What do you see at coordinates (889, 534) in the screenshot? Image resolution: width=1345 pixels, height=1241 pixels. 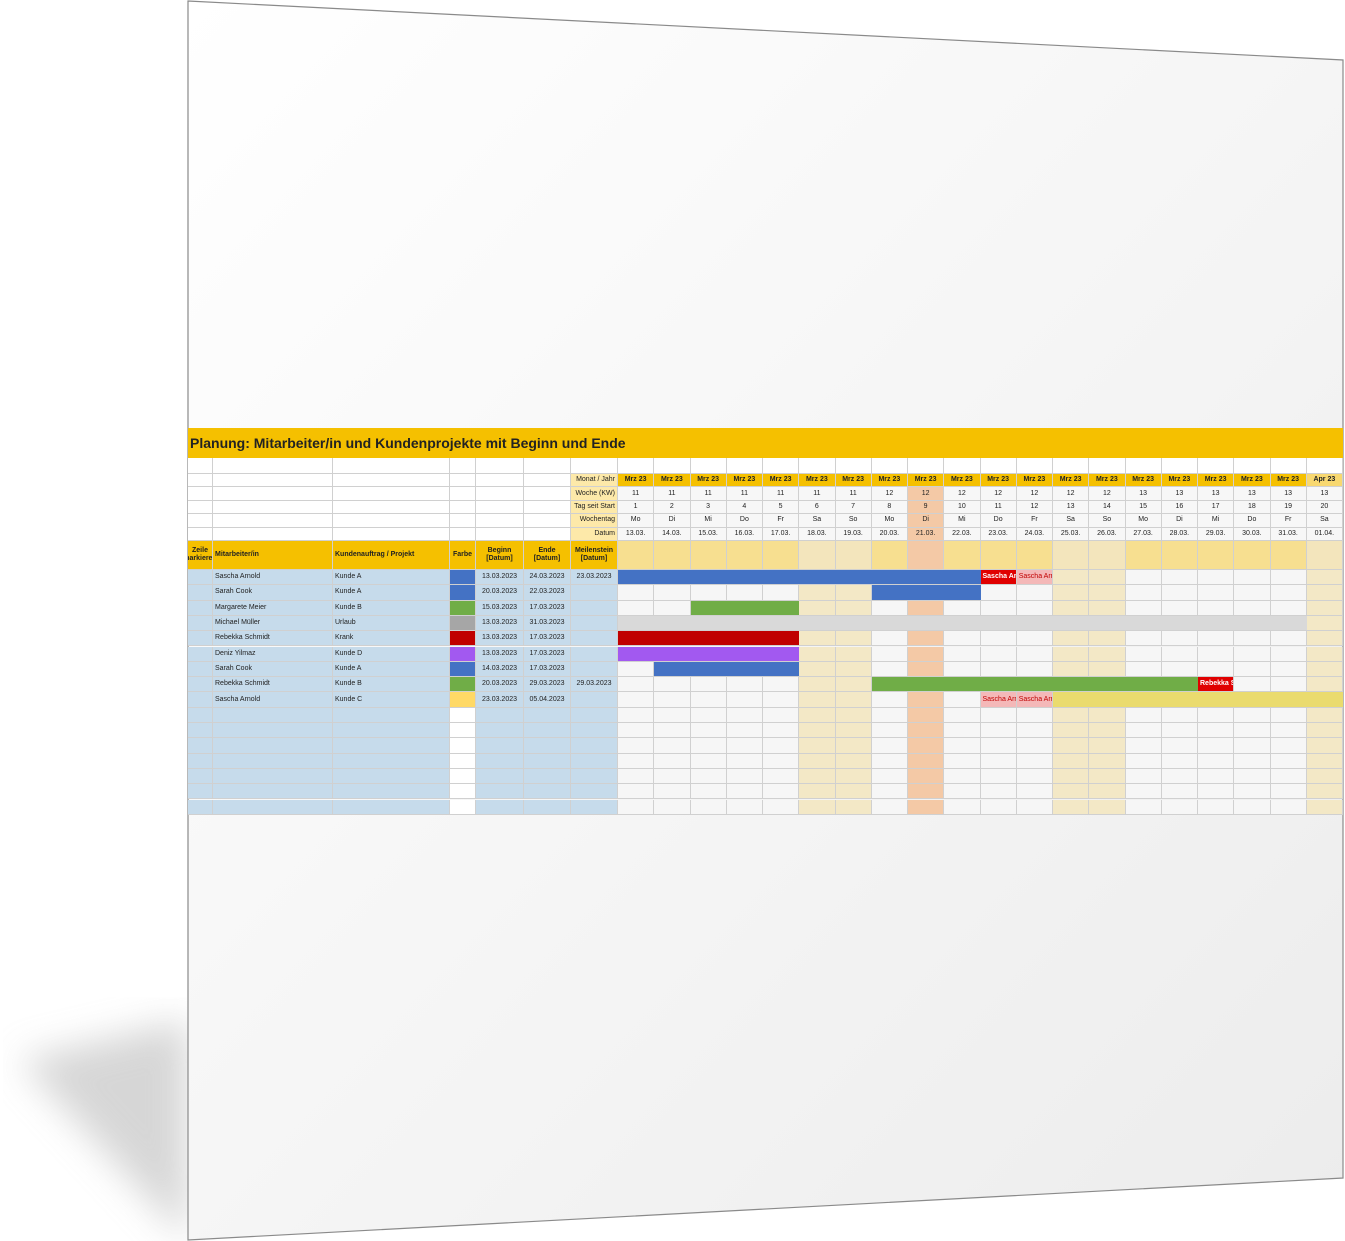 I see `timeline-date: 20.03.` at bounding box center [889, 534].